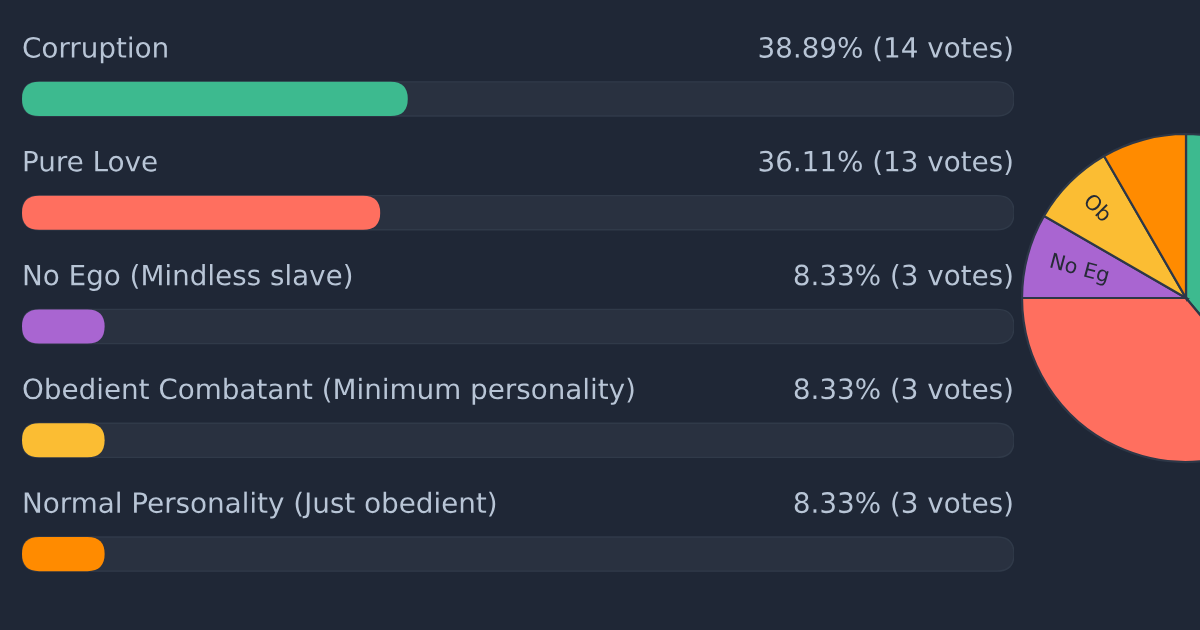 The height and width of the screenshot is (630, 1200). What do you see at coordinates (188, 277) in the screenshot?
I see `category-label: No Ego (Mindless slave)` at bounding box center [188, 277].